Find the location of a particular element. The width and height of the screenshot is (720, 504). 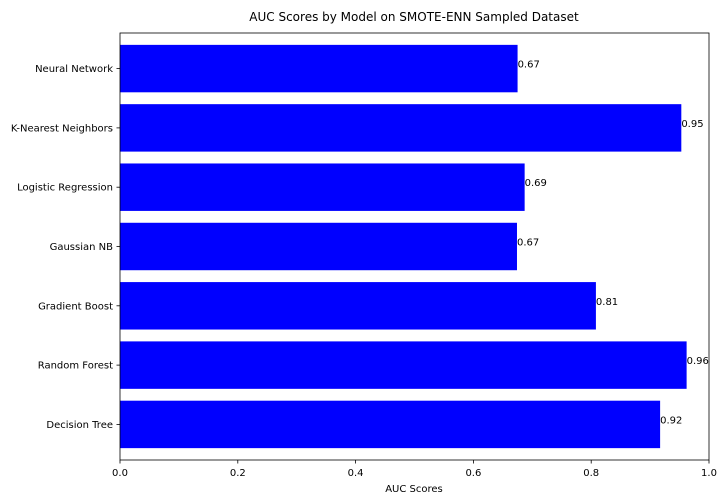

x-tick-label: 0.8 is located at coordinates (591, 473).